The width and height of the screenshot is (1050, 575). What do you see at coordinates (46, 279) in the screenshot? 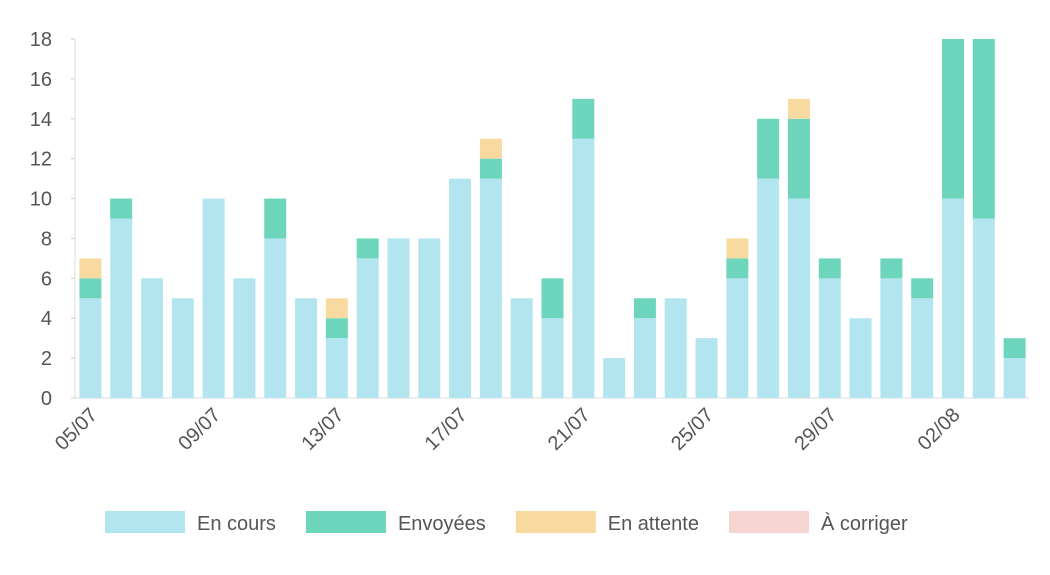
I see `y-tick-label: 6` at bounding box center [46, 279].